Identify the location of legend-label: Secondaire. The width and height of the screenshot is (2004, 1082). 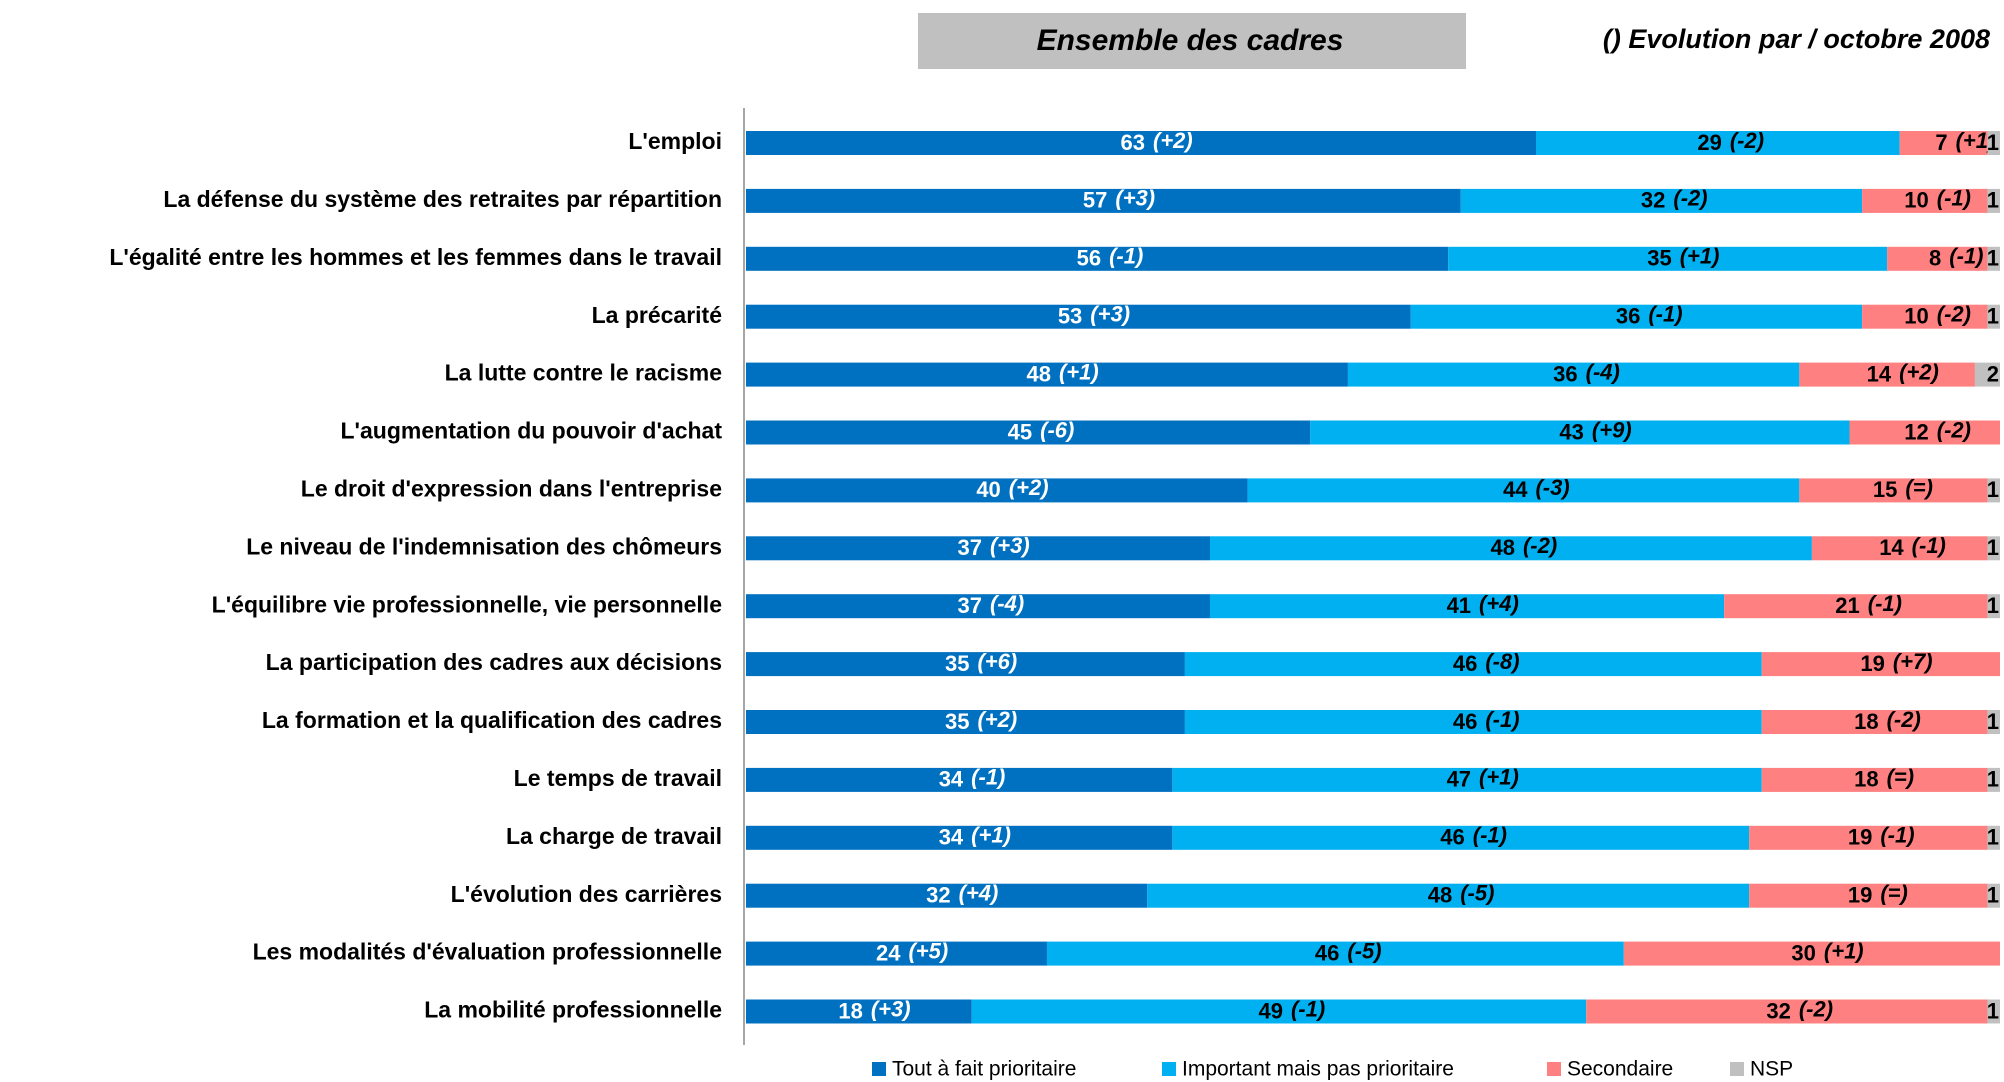
(1620, 1069).